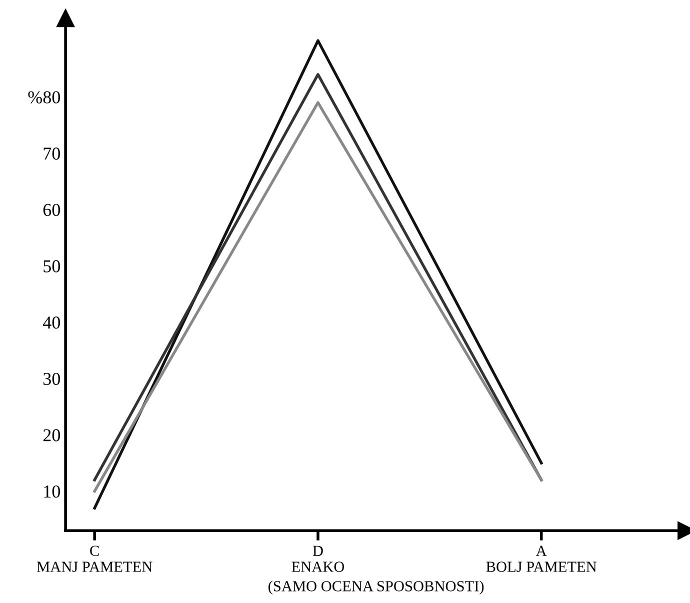  I want to click on x-tick-label: A BOLJ PAMETEN, so click(541, 559).